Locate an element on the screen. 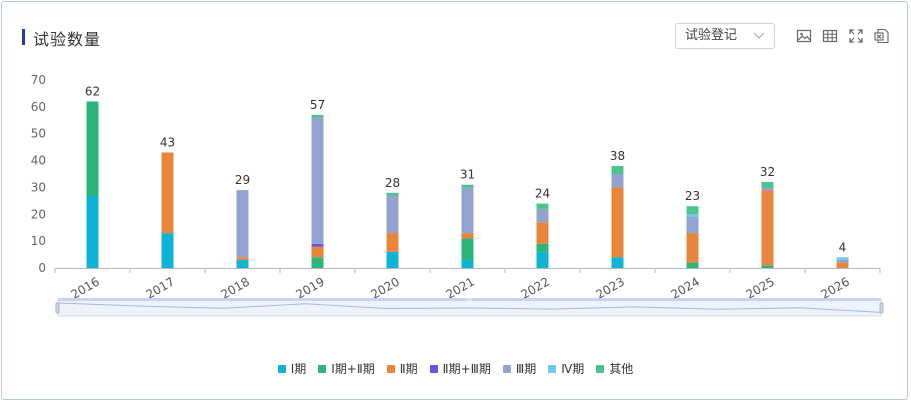  bar-total-label: 4 is located at coordinates (843, 247).